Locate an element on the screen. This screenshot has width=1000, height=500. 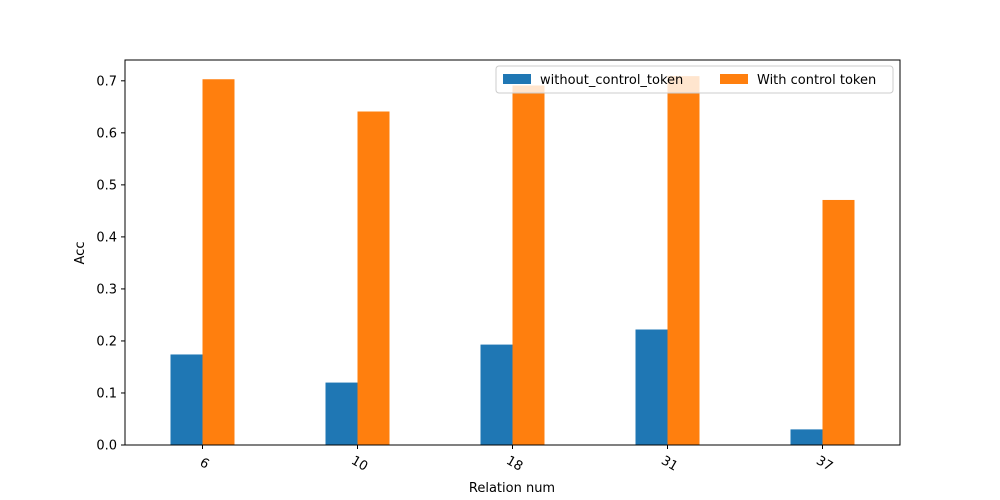
y-tick-label: 0.4 is located at coordinates (106, 237).